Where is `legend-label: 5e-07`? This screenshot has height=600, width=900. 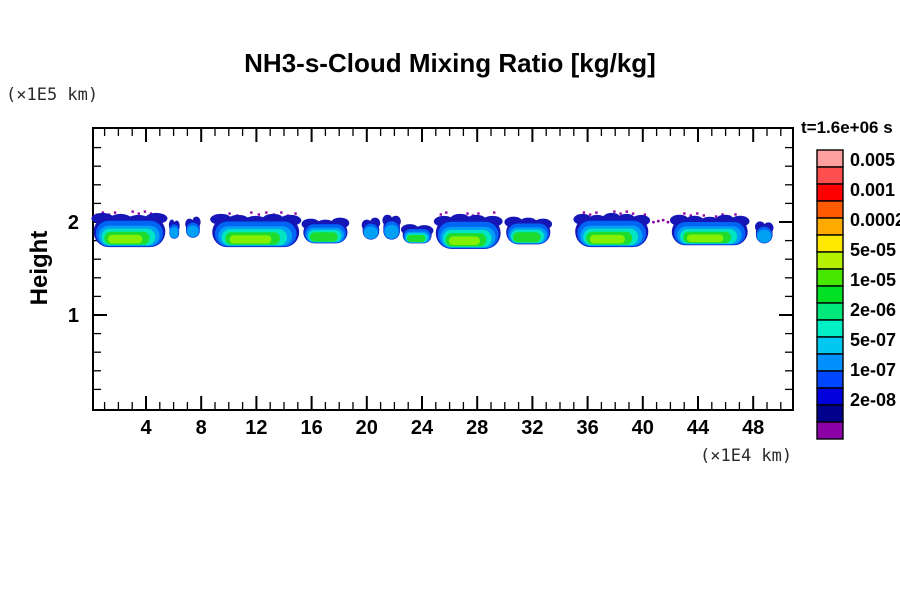 legend-label: 5e-07 is located at coordinates (873, 340).